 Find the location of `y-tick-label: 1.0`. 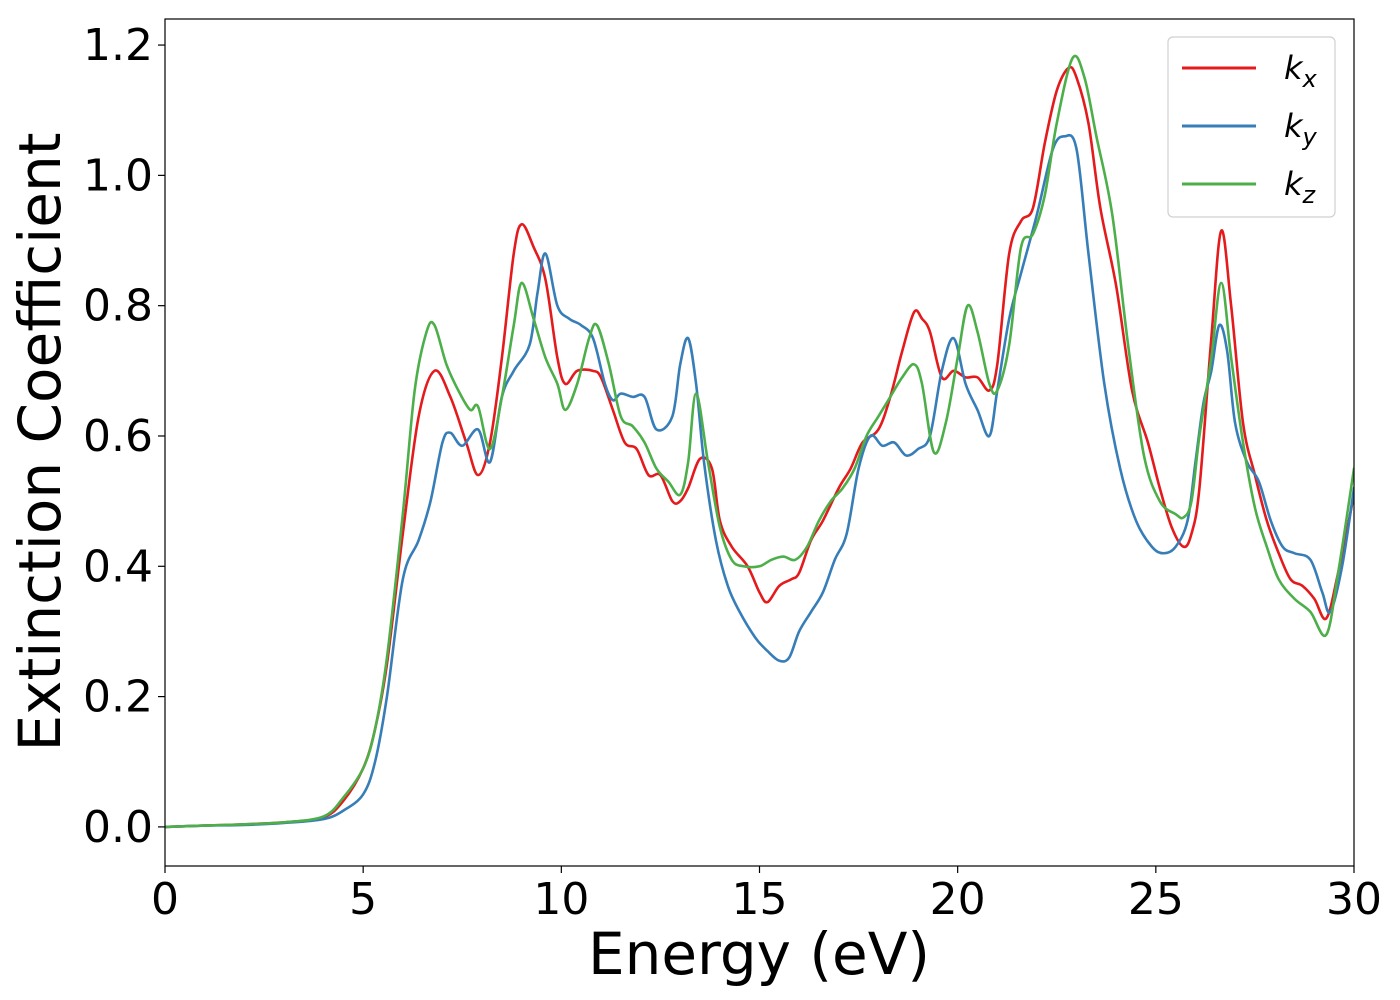

y-tick-label: 1.0 is located at coordinates (118, 175).